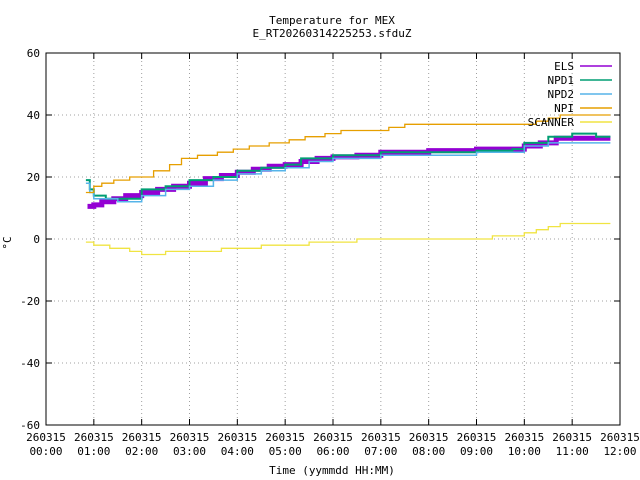  I want to click on x-tick-label-time: 01:00, so click(93, 451).